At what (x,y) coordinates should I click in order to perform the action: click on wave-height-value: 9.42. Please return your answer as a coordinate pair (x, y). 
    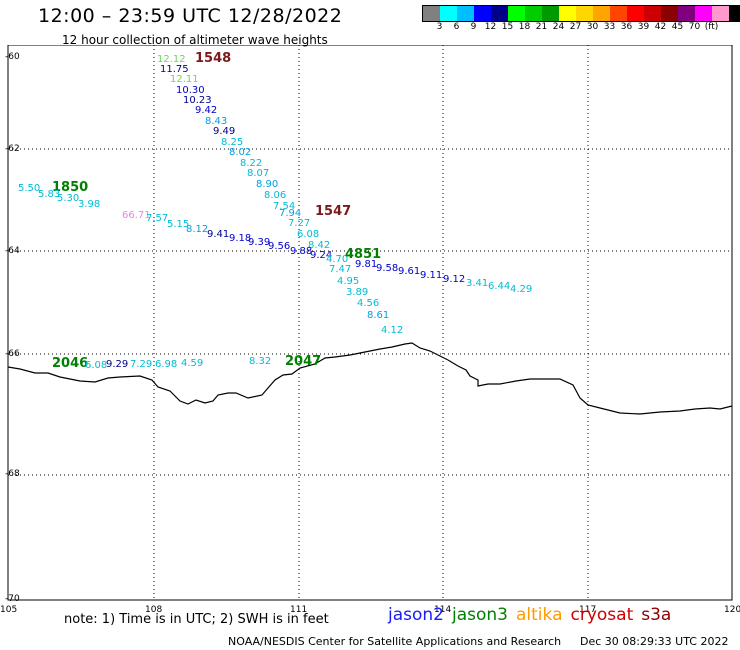
    Looking at the image, I should click on (206, 110).